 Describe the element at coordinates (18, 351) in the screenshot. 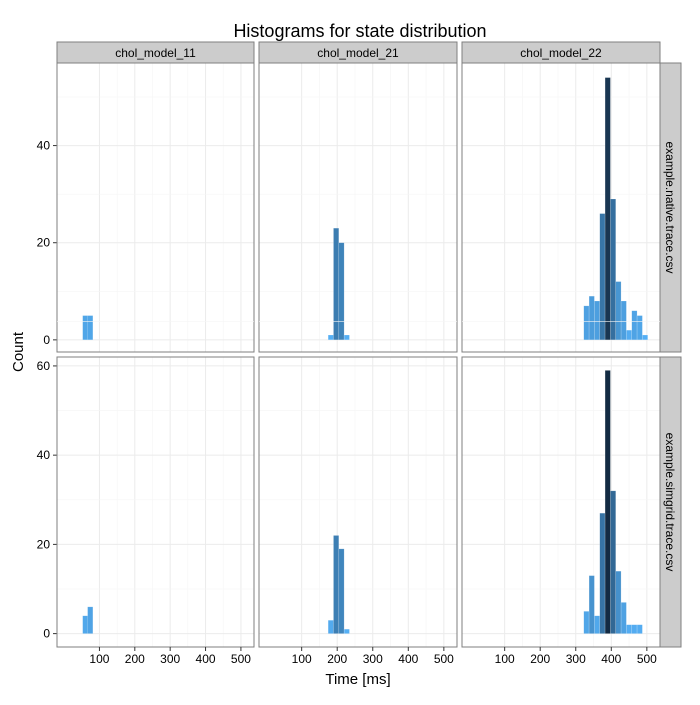

I see `y-axis-label: Count` at that location.